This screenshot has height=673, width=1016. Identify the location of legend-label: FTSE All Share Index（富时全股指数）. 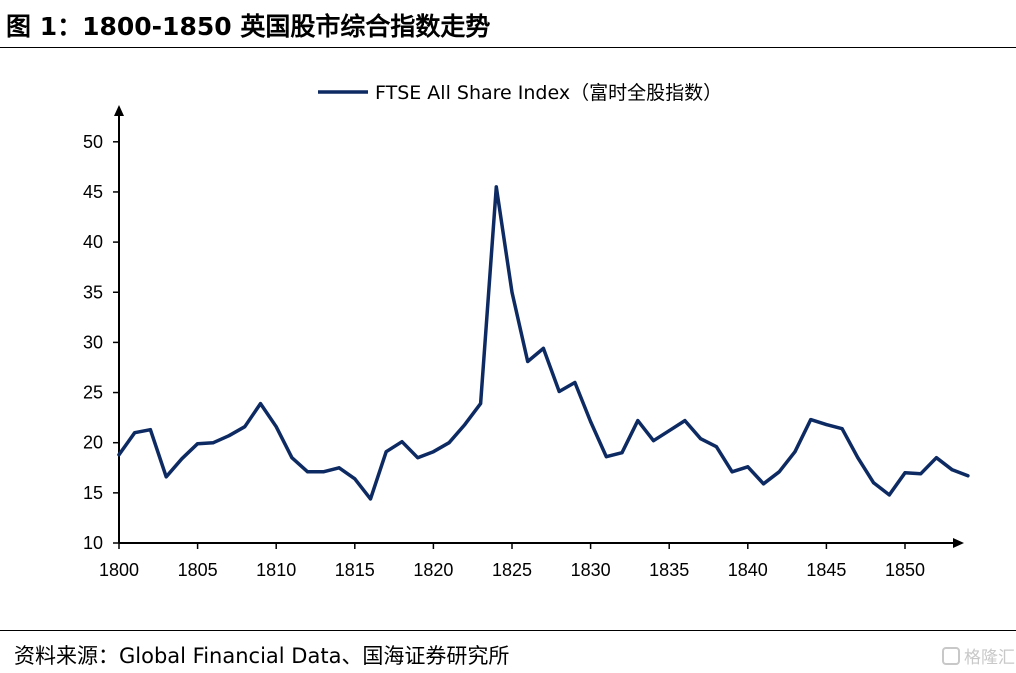
(548, 93).